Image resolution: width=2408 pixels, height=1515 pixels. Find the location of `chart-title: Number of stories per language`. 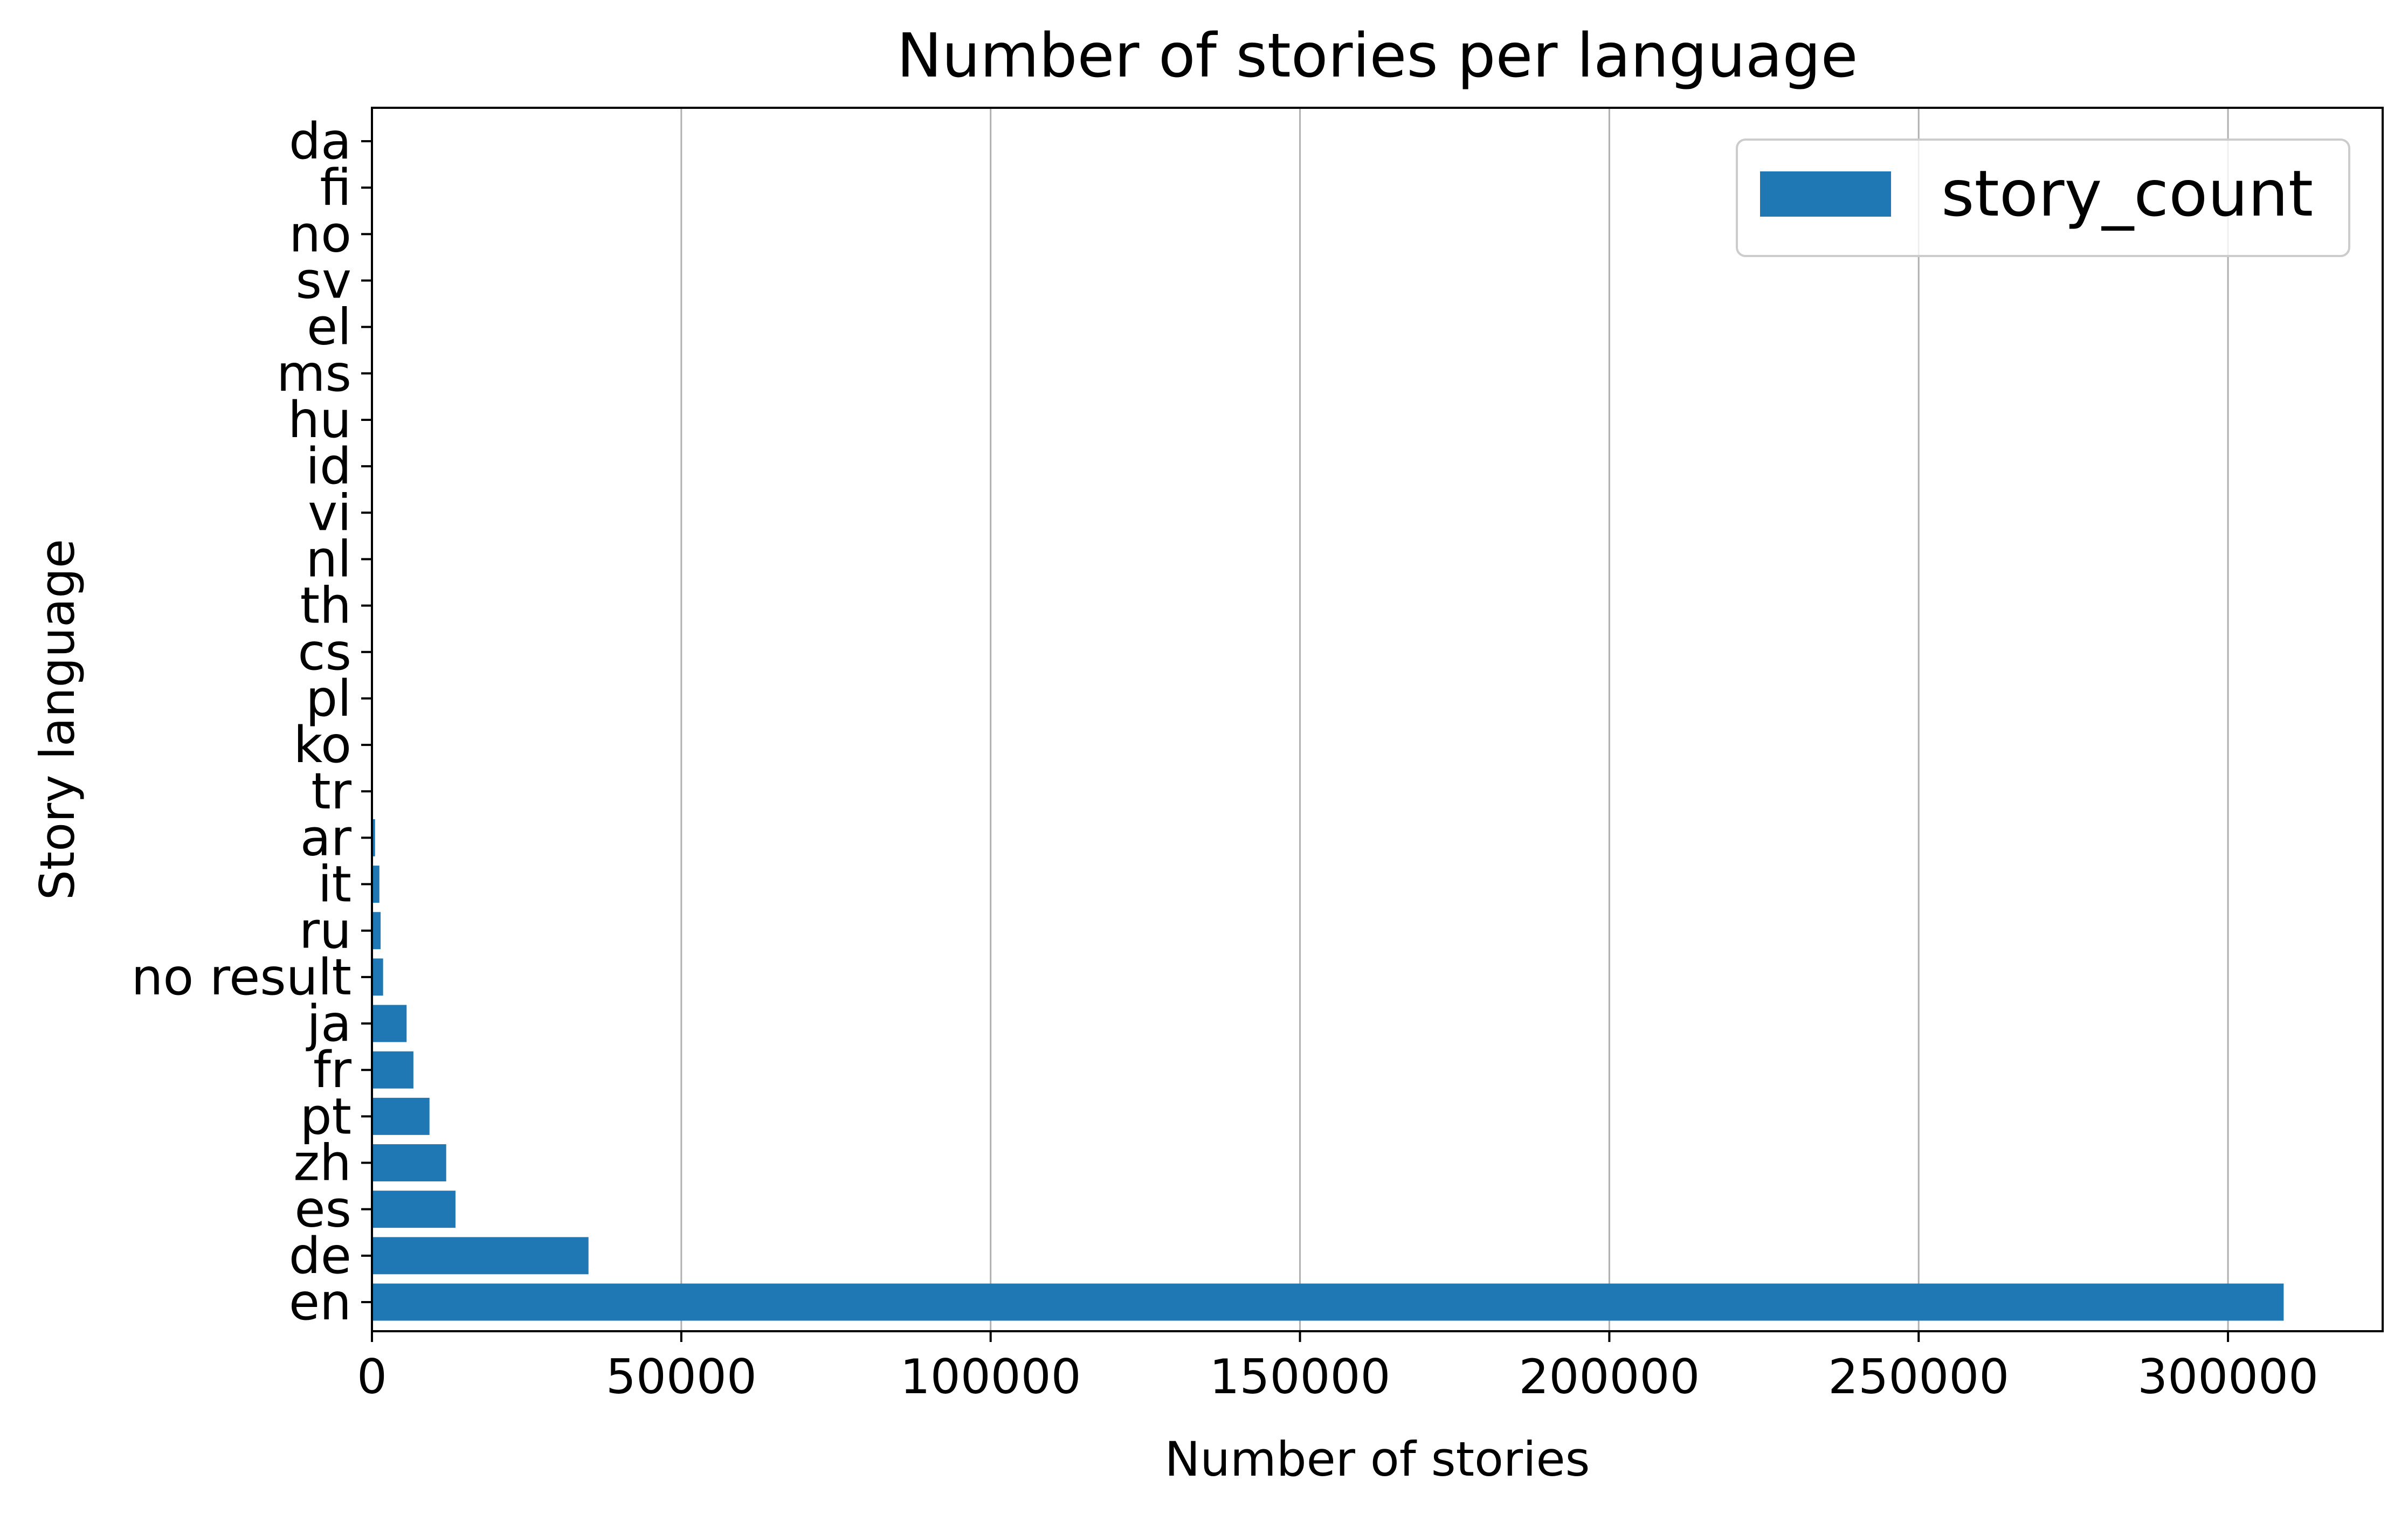

chart-title: Number of stories per language is located at coordinates (1377, 56).